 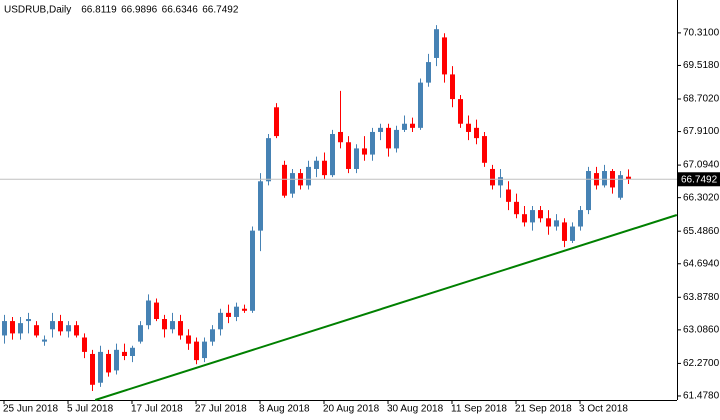 I want to click on x-tick-label: 25 Jun 2018, so click(x=30, y=409).